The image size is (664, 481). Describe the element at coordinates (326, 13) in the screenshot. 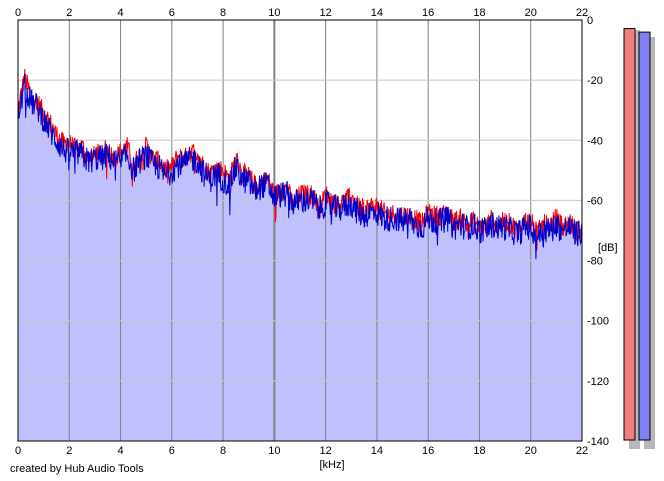

I see `x-tick-label-top: 12` at that location.